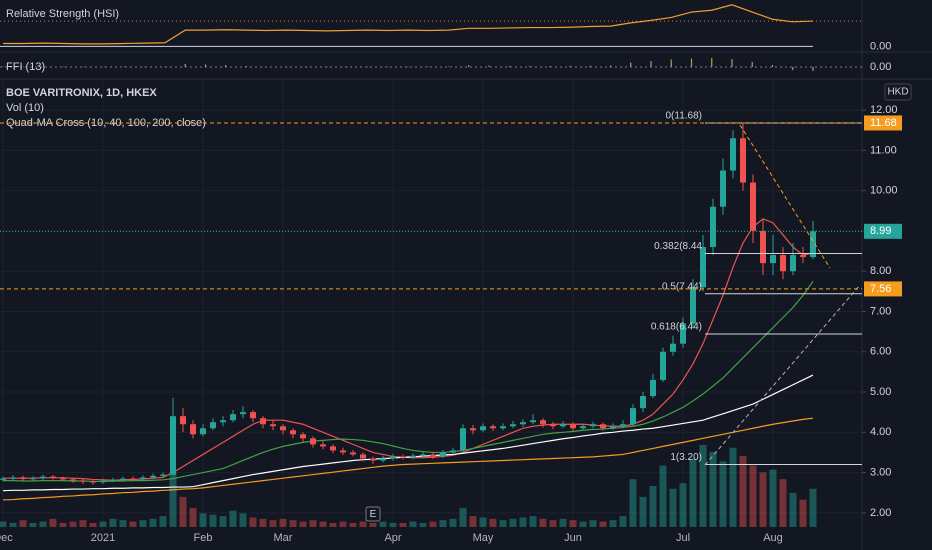 The height and width of the screenshot is (550, 932). I want to click on rs-line, so click(408, 24).